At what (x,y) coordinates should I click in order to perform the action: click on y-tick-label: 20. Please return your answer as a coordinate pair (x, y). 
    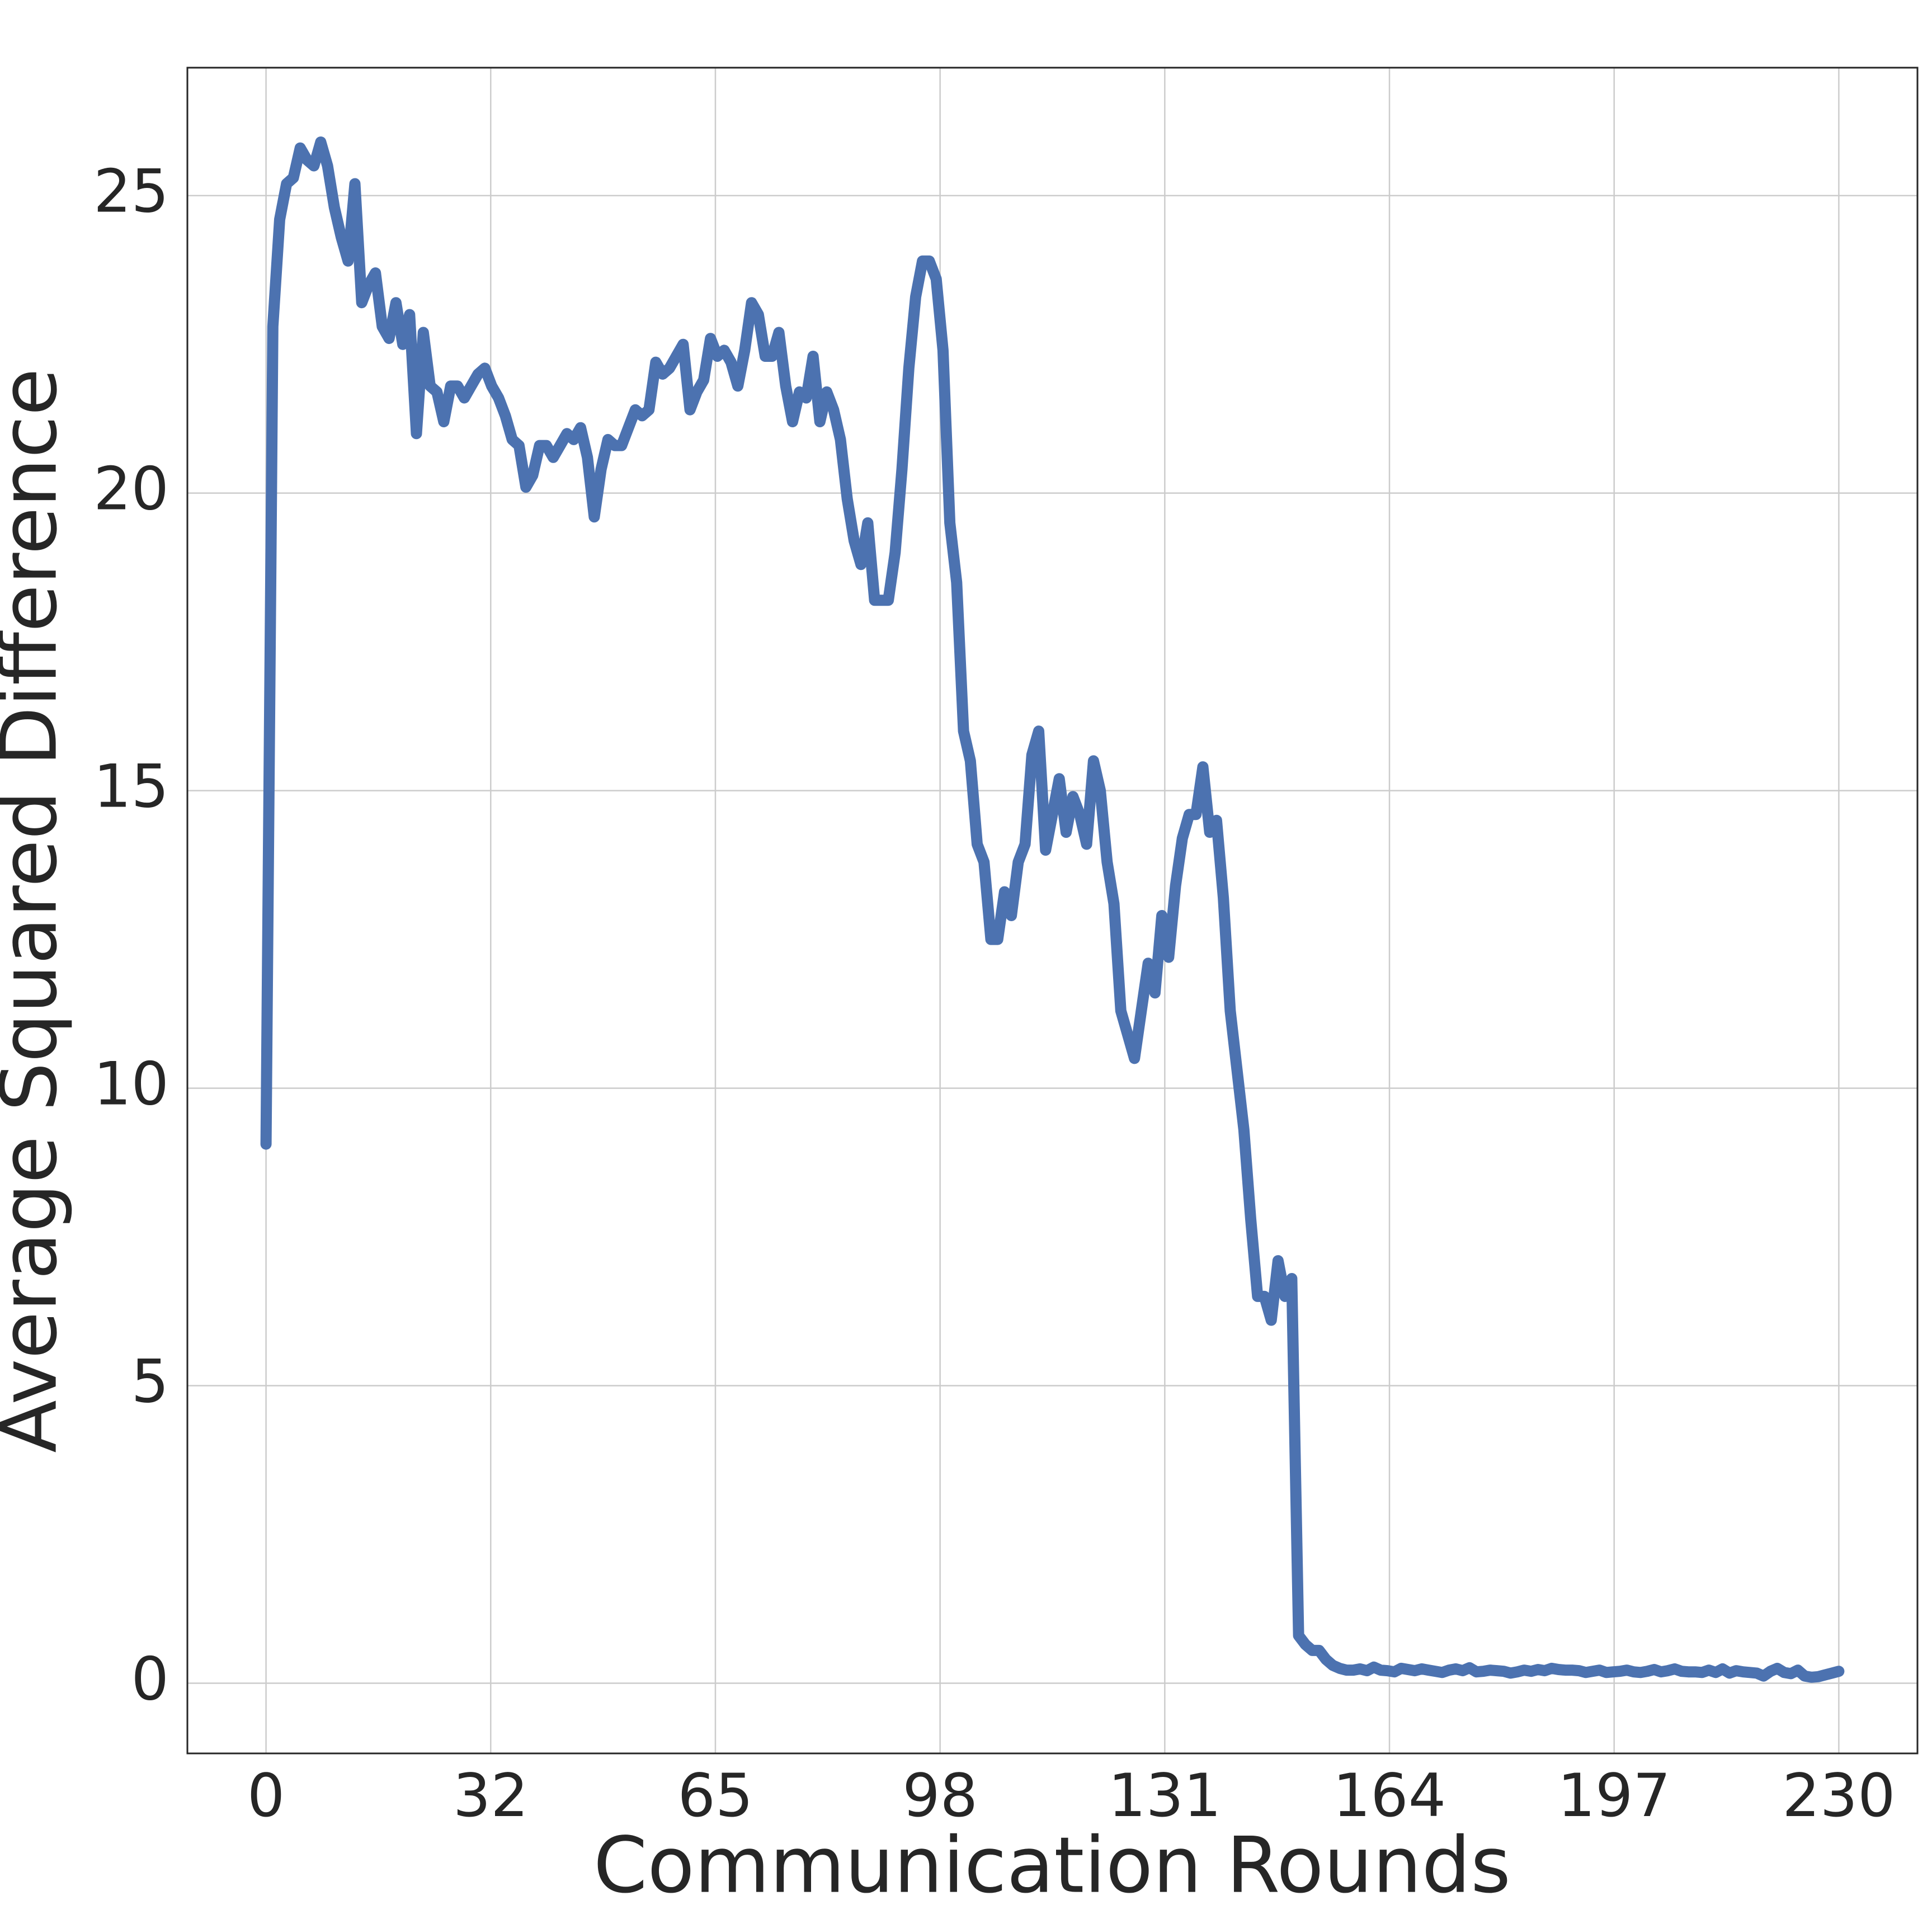
    Looking at the image, I should click on (131, 489).